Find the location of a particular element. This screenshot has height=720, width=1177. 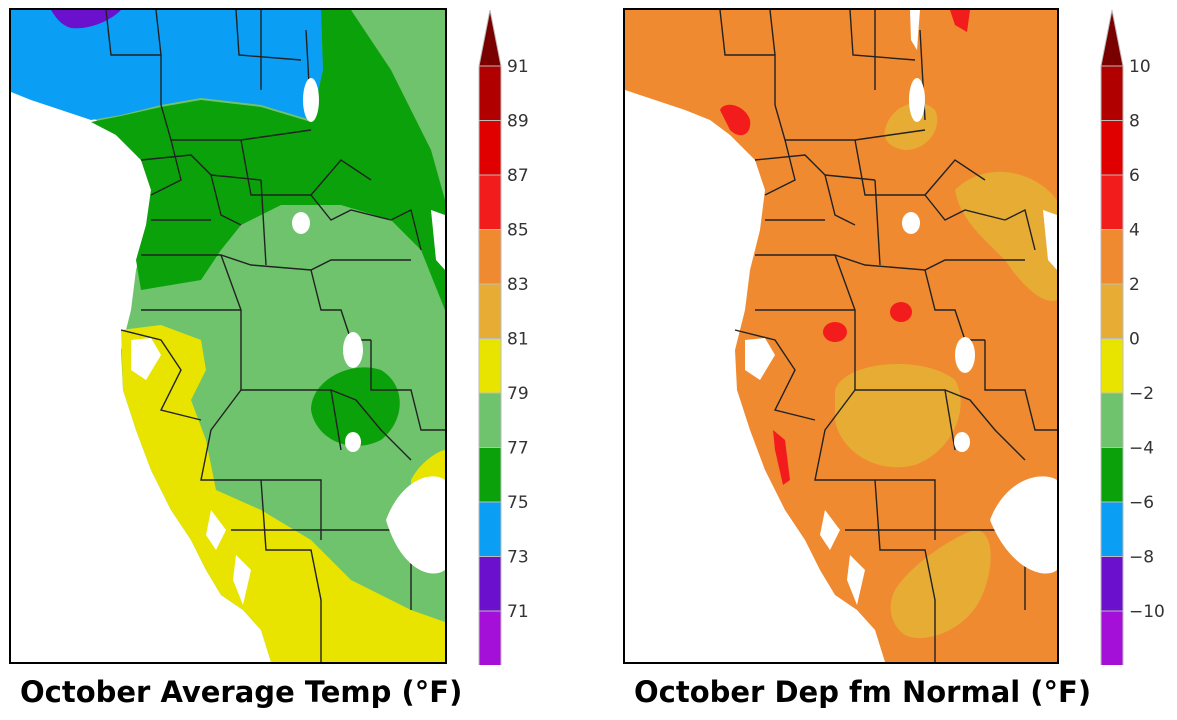

colorbar-tick-label: 91 is located at coordinates (518, 67).